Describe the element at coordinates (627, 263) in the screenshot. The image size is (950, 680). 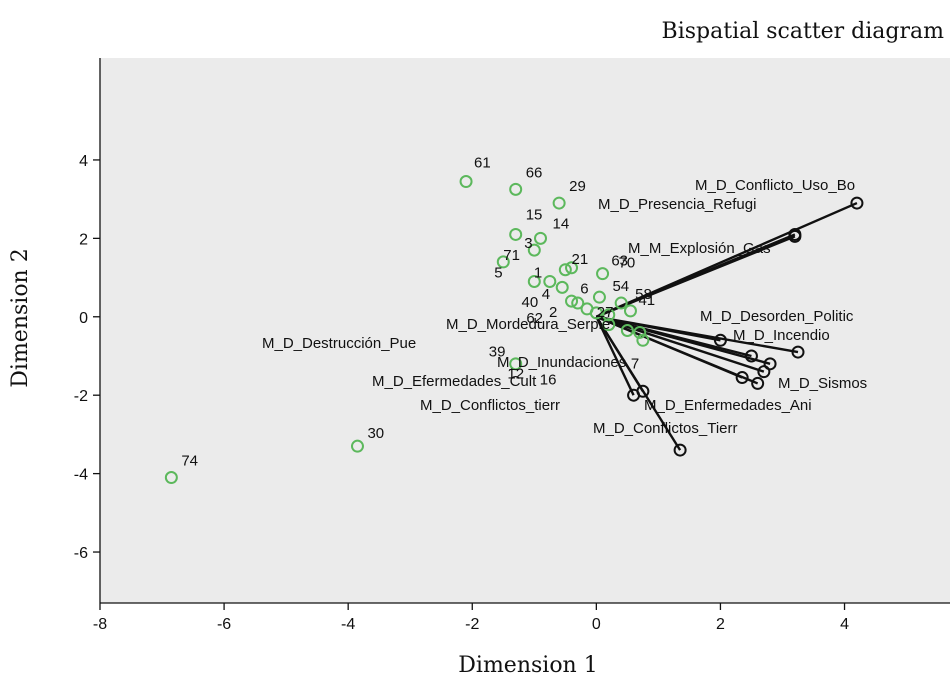
I see `object-point-label: 70` at that location.